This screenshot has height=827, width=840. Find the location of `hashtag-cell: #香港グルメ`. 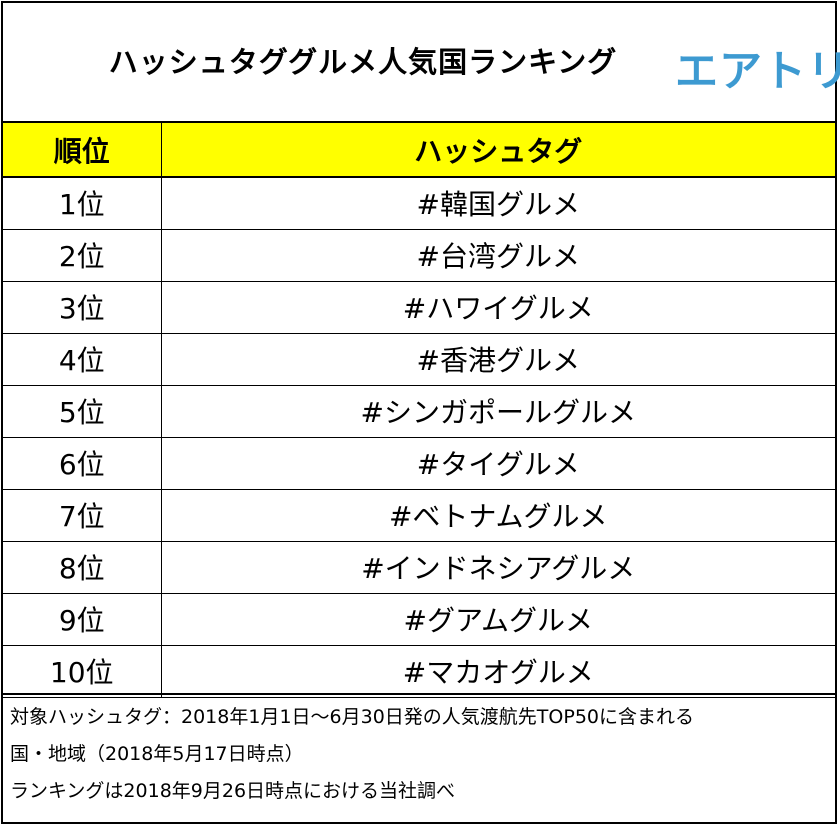

hashtag-cell: #香港グルメ is located at coordinates (497, 359).